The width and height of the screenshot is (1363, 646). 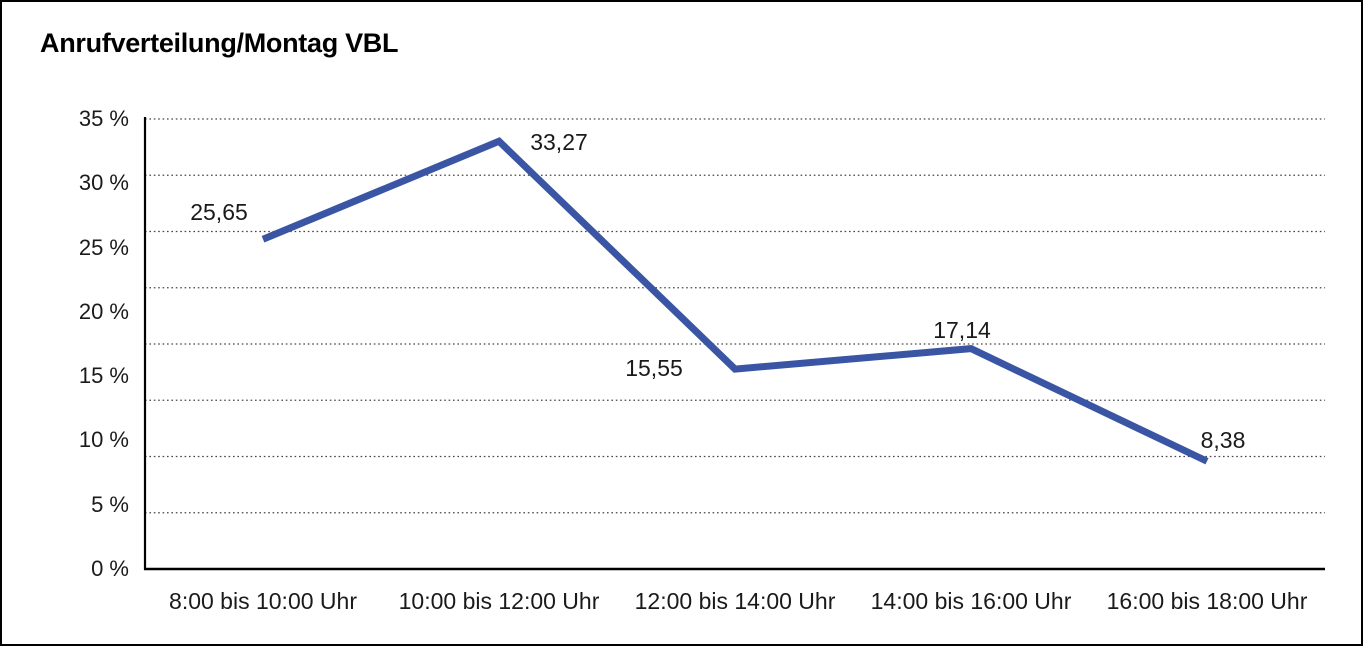 I want to click on data-point-value-label: 15,55, so click(x=654, y=368).